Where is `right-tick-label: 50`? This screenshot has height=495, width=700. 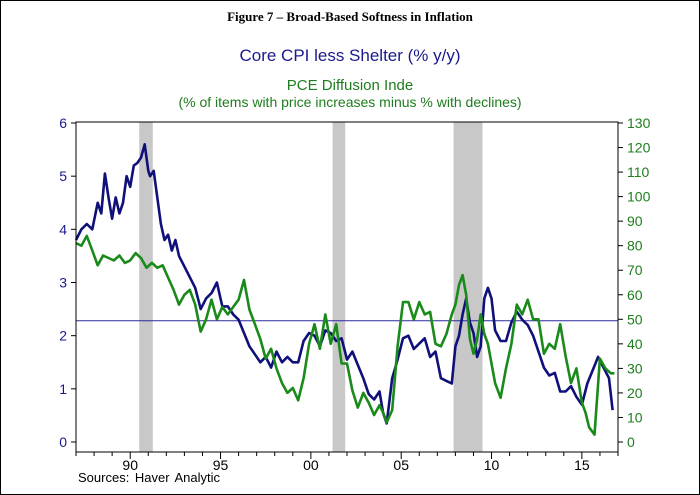 right-tick-label: 50 is located at coordinates (635, 319).